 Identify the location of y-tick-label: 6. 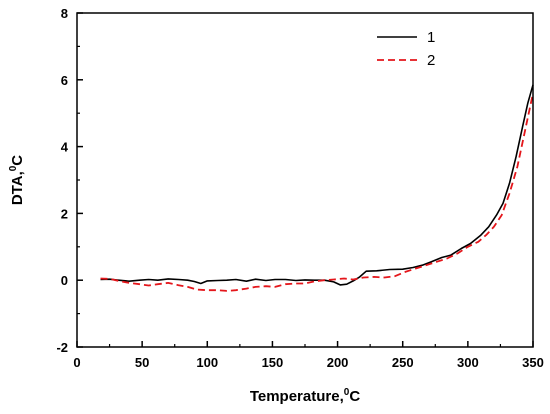
(64, 80).